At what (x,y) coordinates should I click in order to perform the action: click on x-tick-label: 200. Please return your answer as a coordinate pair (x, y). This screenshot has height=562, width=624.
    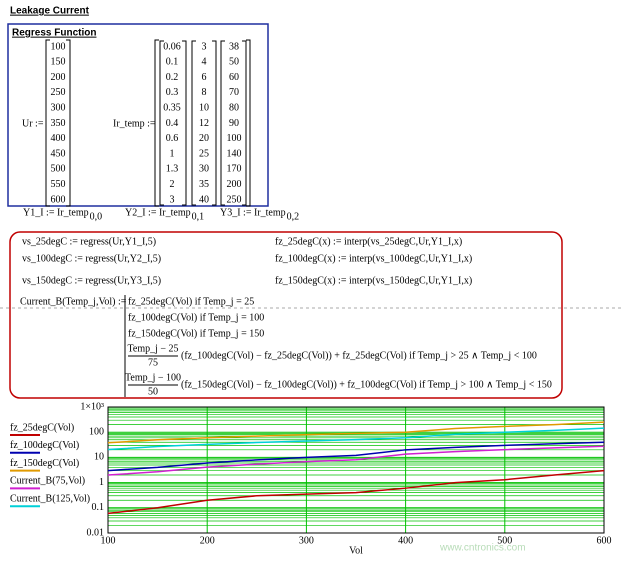
    Looking at the image, I should click on (207, 540).